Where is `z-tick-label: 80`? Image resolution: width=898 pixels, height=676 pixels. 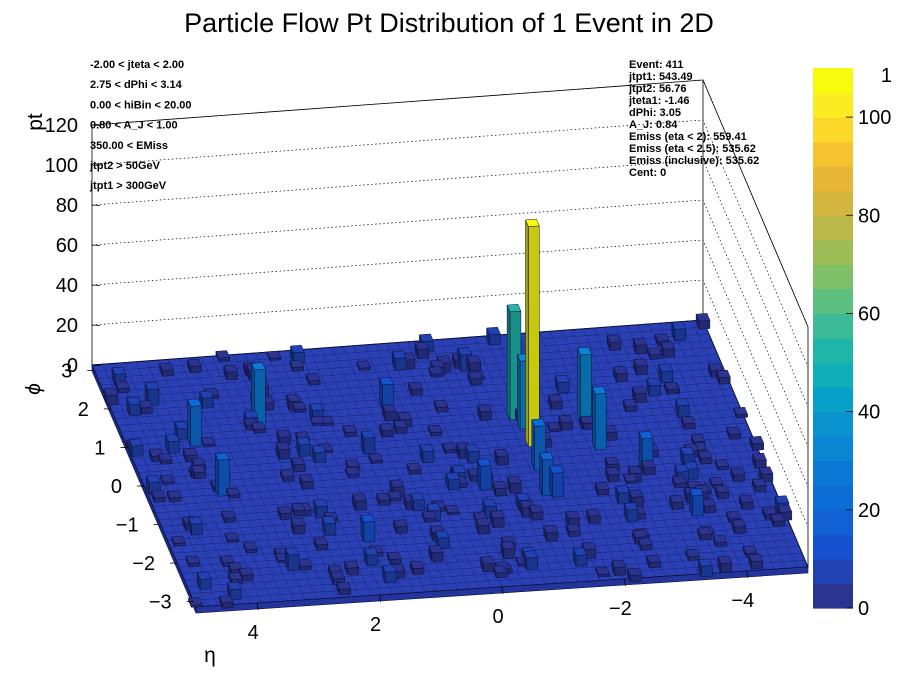 z-tick-label: 80 is located at coordinates (67, 206).